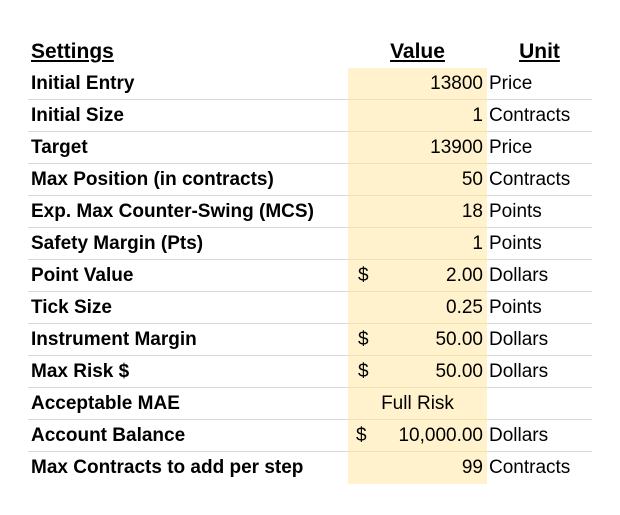  Describe the element at coordinates (188, 340) in the screenshot. I see `setting-cell: Instrument Margin` at that location.